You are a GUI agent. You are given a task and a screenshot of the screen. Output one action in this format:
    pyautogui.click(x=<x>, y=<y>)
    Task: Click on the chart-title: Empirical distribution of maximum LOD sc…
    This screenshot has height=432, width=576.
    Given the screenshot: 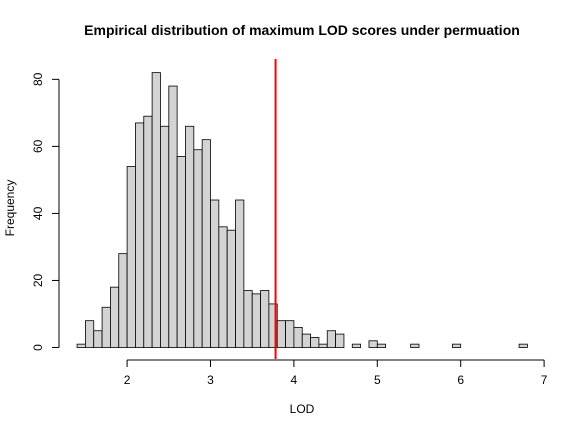 What is the action you would take?
    pyautogui.click(x=302, y=30)
    